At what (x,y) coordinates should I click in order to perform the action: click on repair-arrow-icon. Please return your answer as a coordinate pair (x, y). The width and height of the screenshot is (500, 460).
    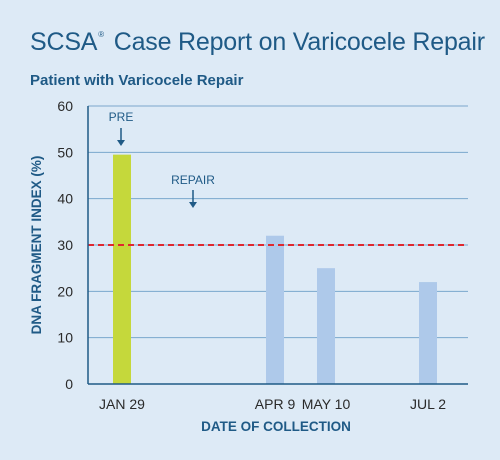
    Looking at the image, I should click on (193, 205).